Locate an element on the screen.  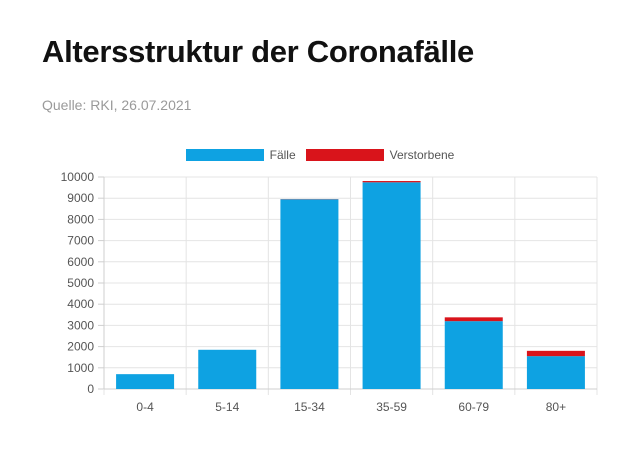
y-tick-label: 4000 is located at coordinates (80, 304).